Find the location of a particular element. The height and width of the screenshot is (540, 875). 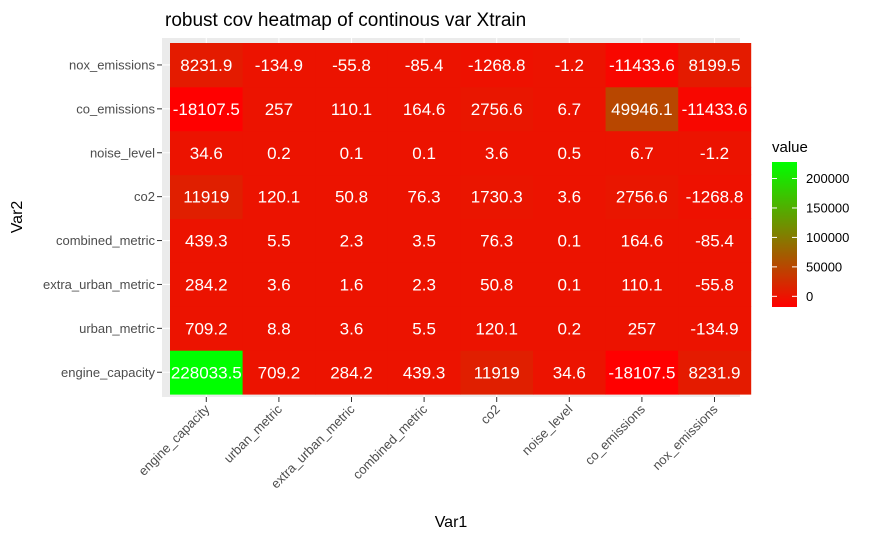

cell-value-label: 228033.5 is located at coordinates (206, 372).